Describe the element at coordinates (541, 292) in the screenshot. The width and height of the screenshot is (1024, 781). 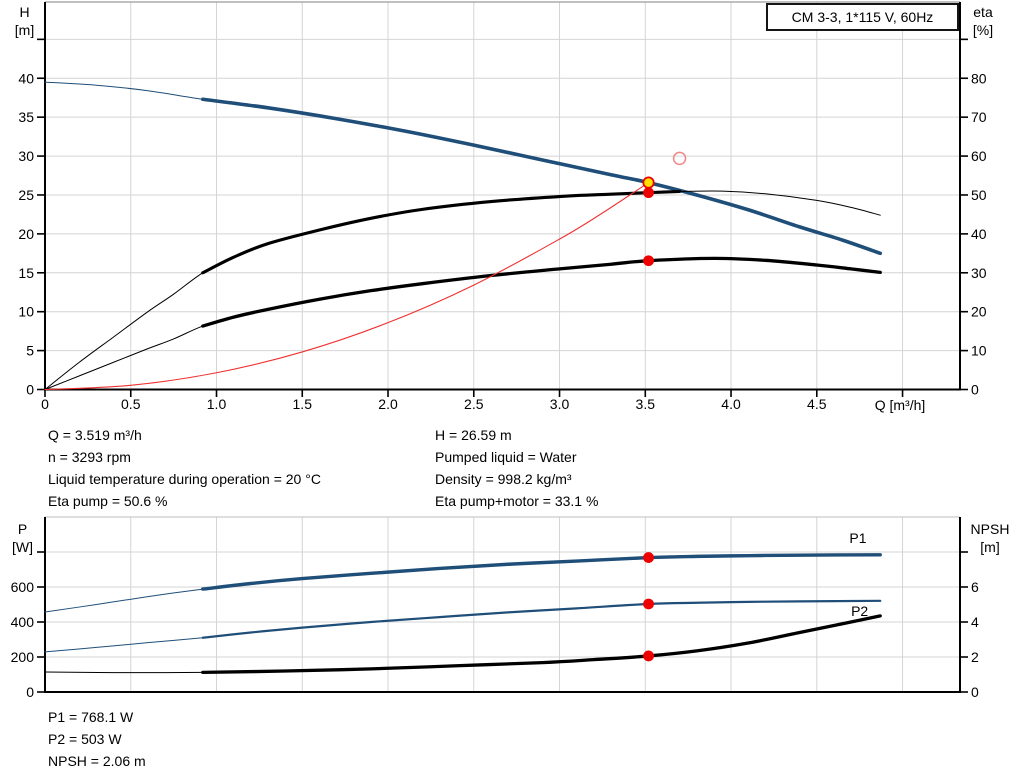
I see `curve-eta-pump-motor` at that location.